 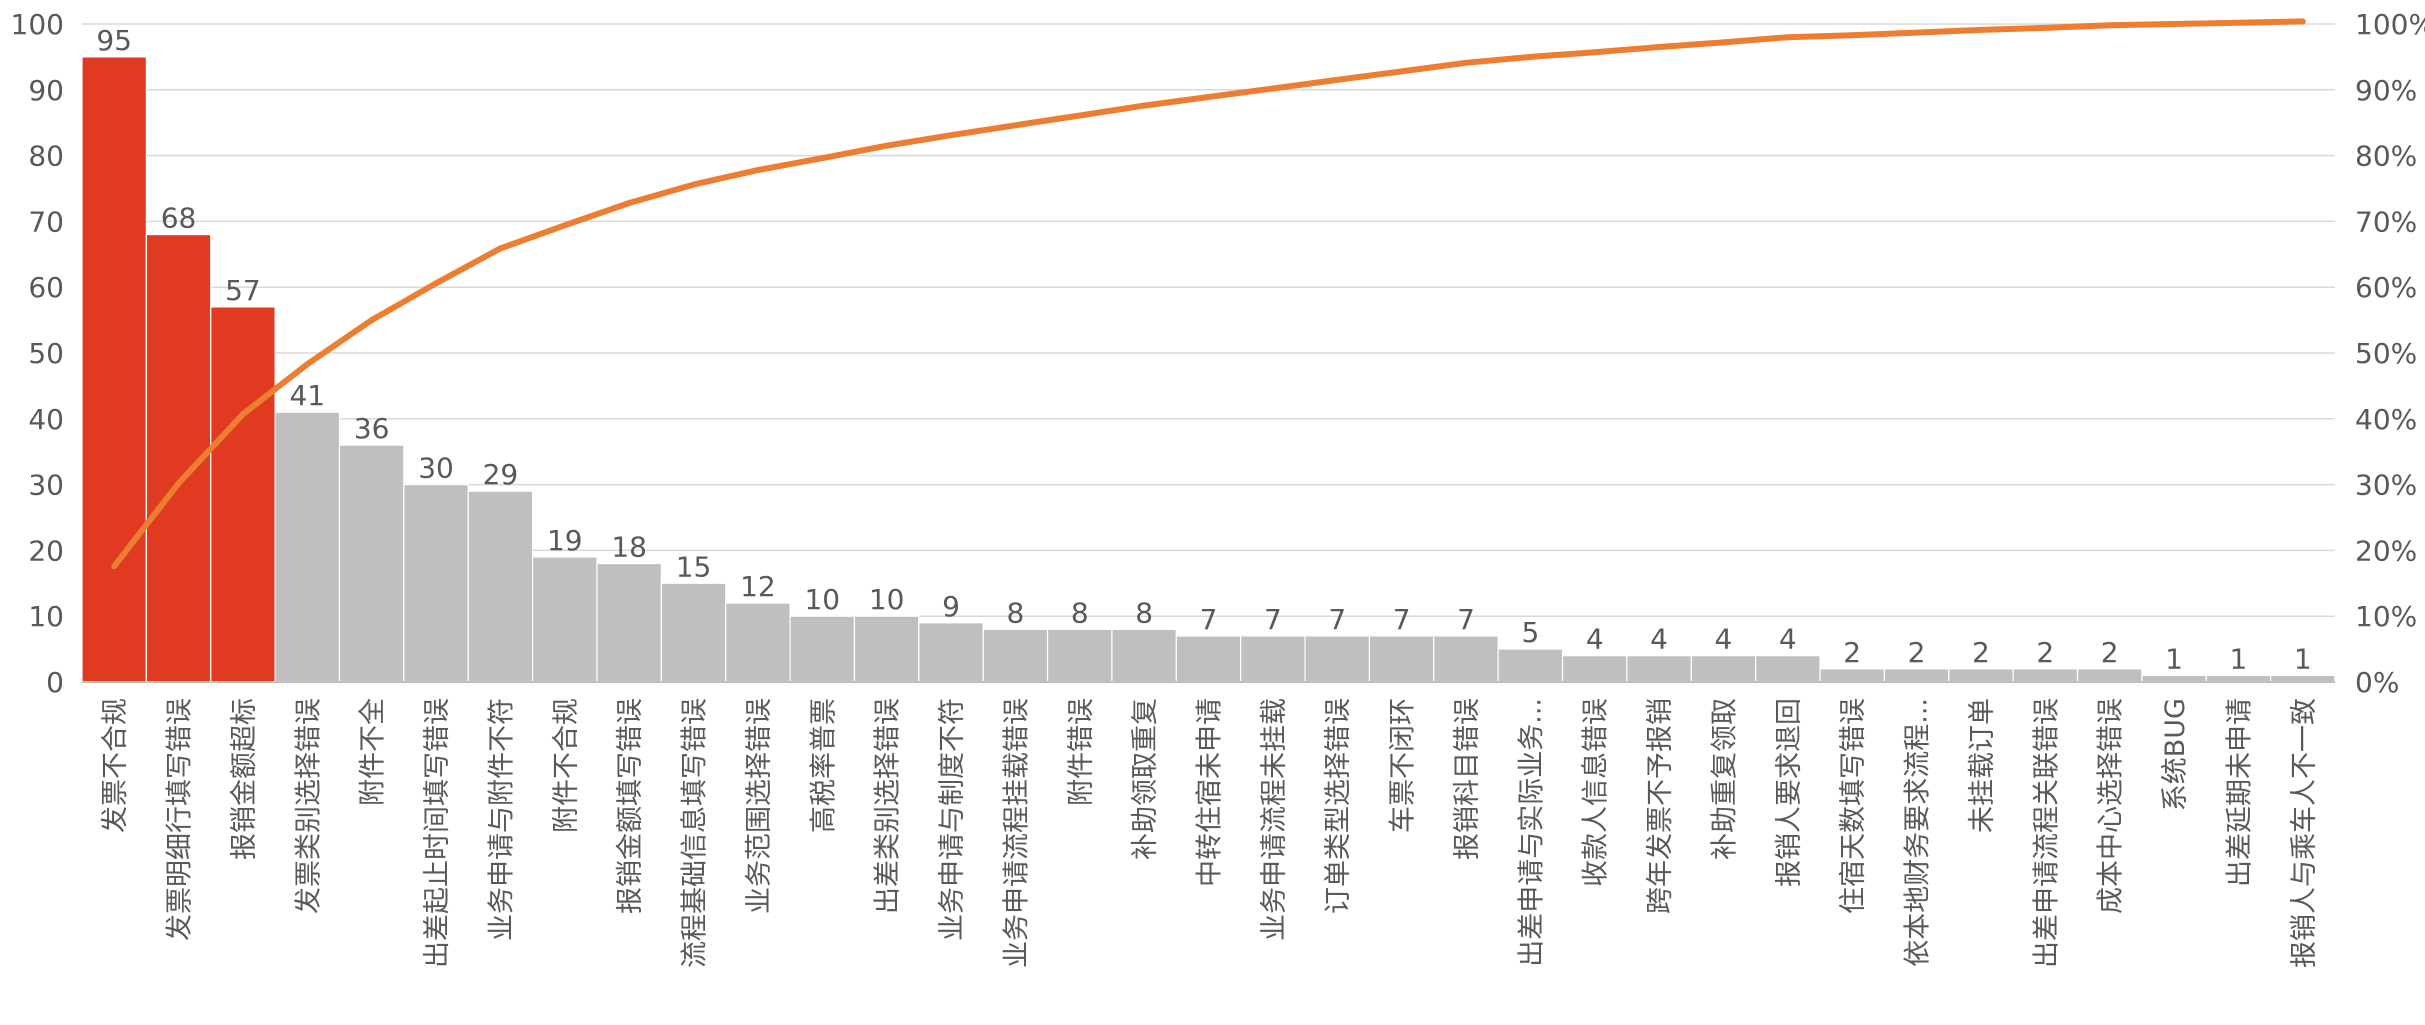 I want to click on data-label: 5, so click(x=1530, y=632).